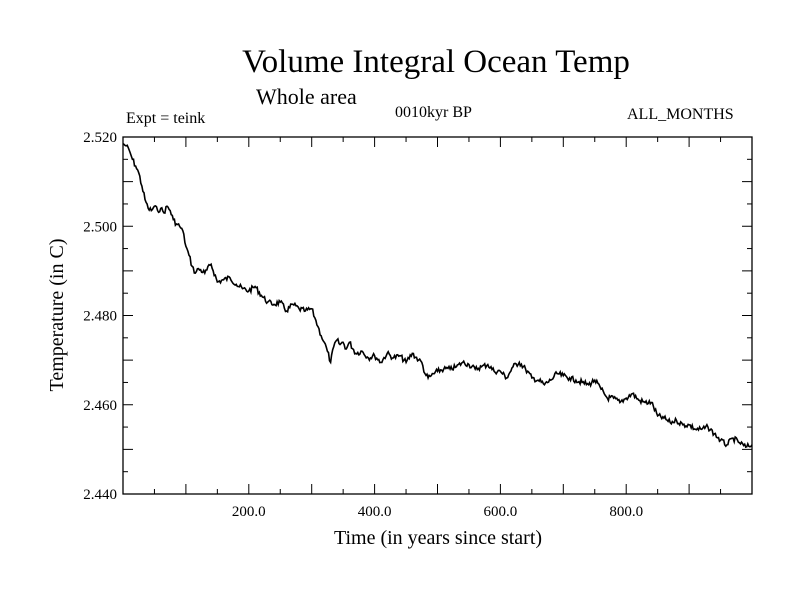 This screenshot has height=600, width=800. What do you see at coordinates (100, 138) in the screenshot?
I see `y-tick-label: 2.520` at bounding box center [100, 138].